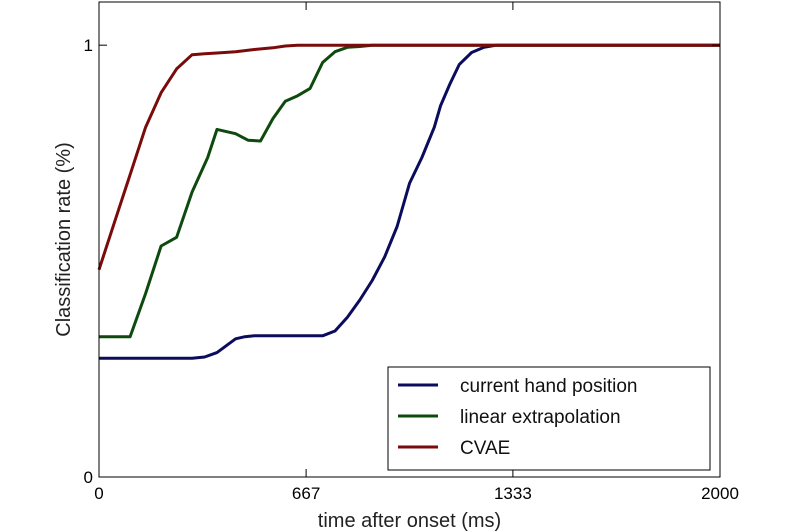 The width and height of the screenshot is (794, 532). I want to click on x-axis-label: time after onset (ms), so click(409, 521).